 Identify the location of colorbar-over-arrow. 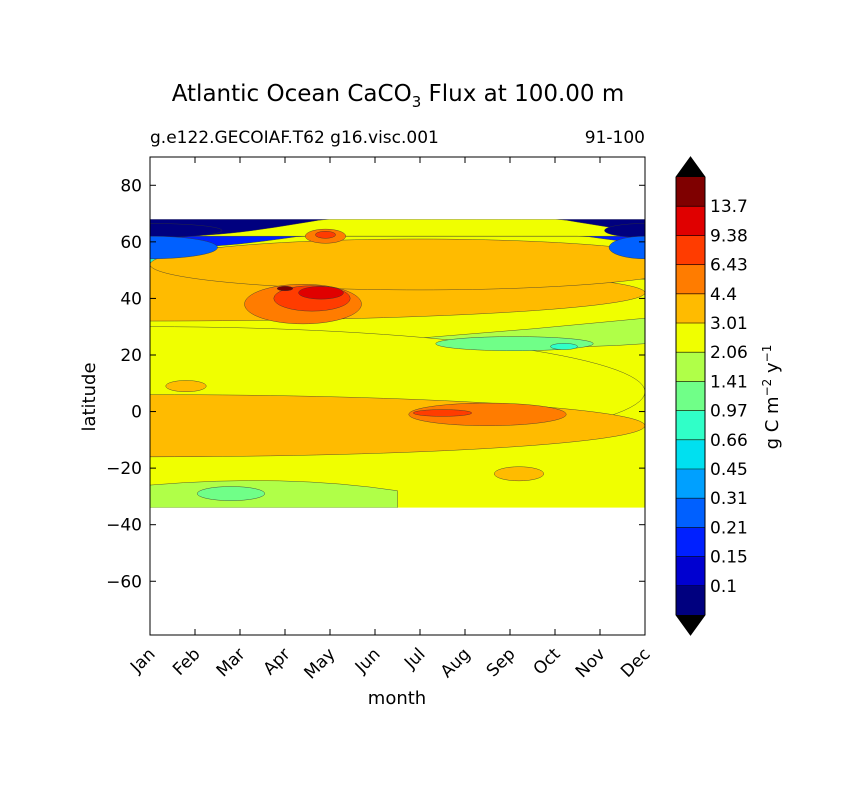
(690, 167).